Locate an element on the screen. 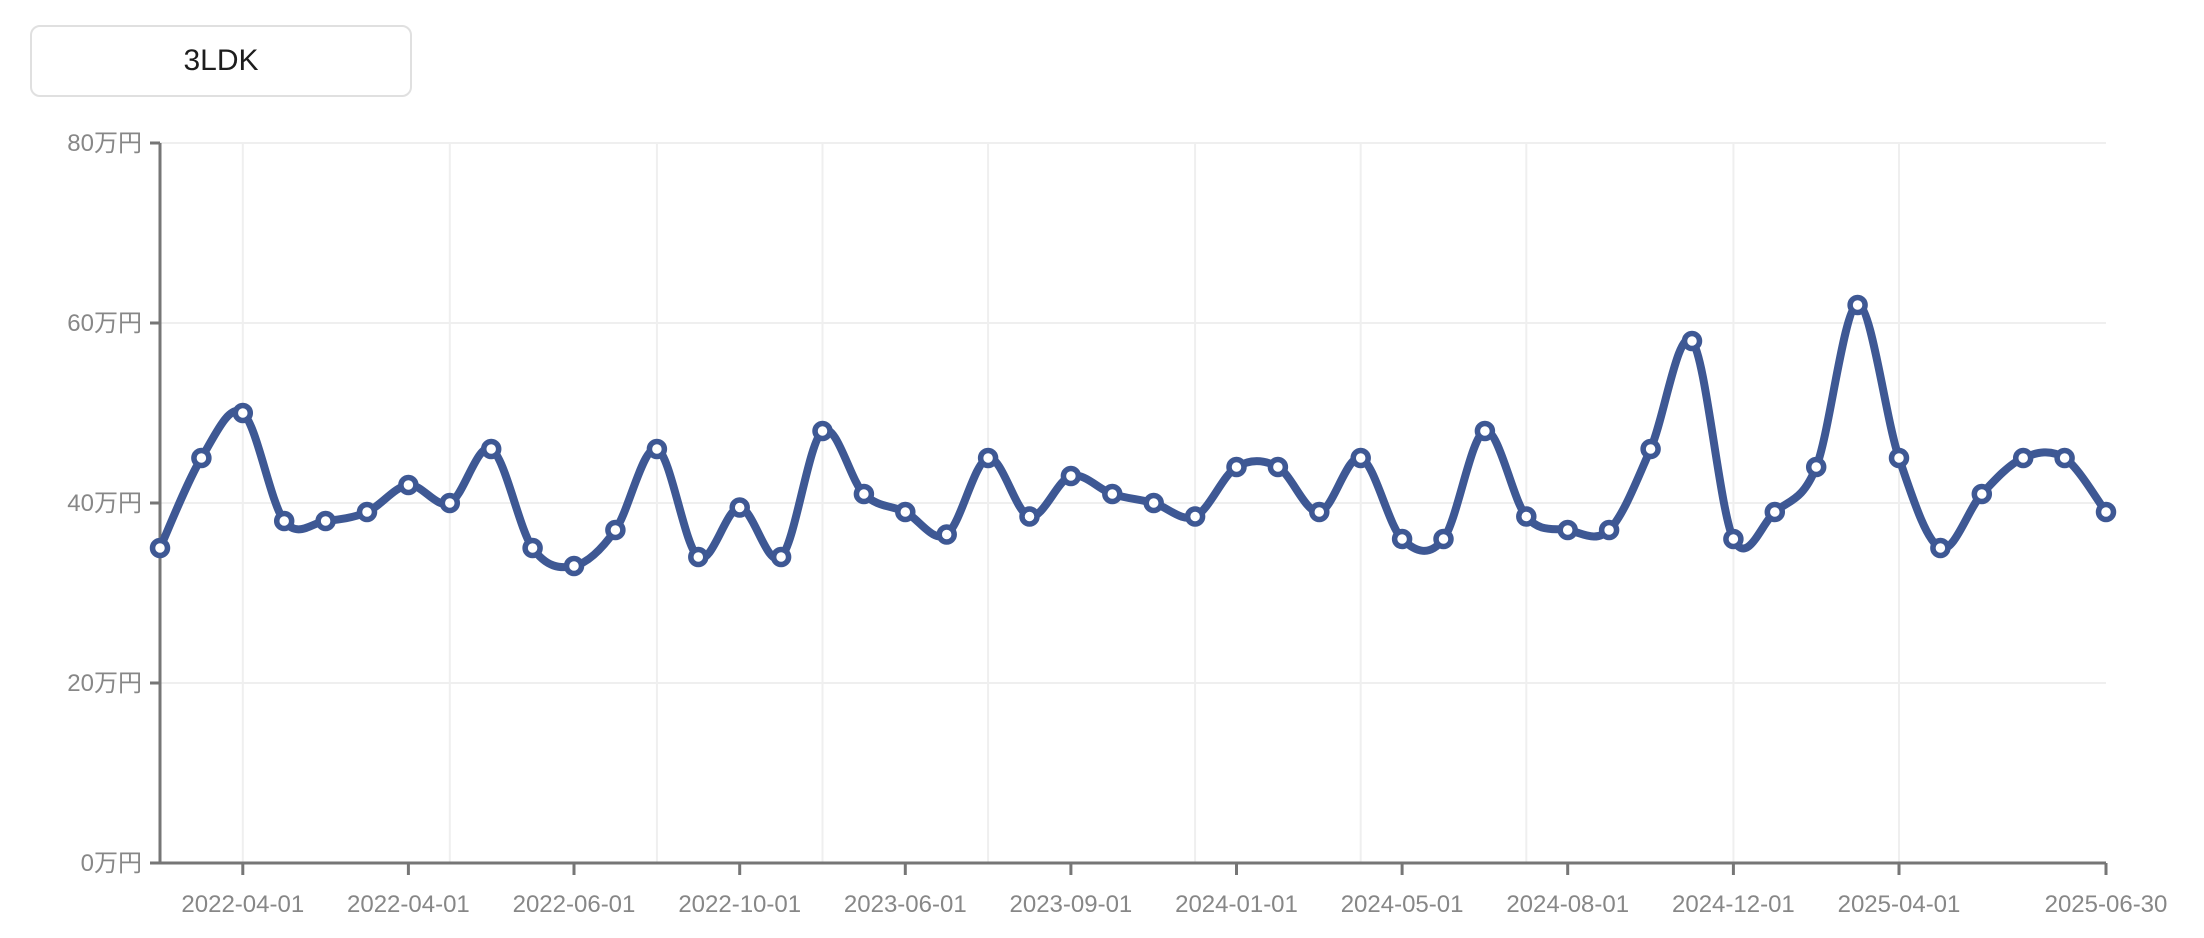 The width and height of the screenshot is (2204, 938). x-axis-label: 2024-08-01 is located at coordinates (1567, 904).